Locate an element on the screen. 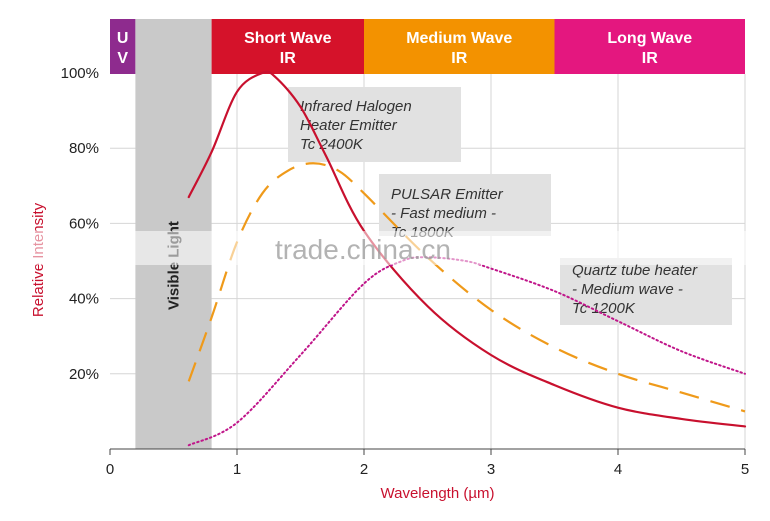 The image size is (770, 521). x-tick-label: 2 is located at coordinates (364, 469).